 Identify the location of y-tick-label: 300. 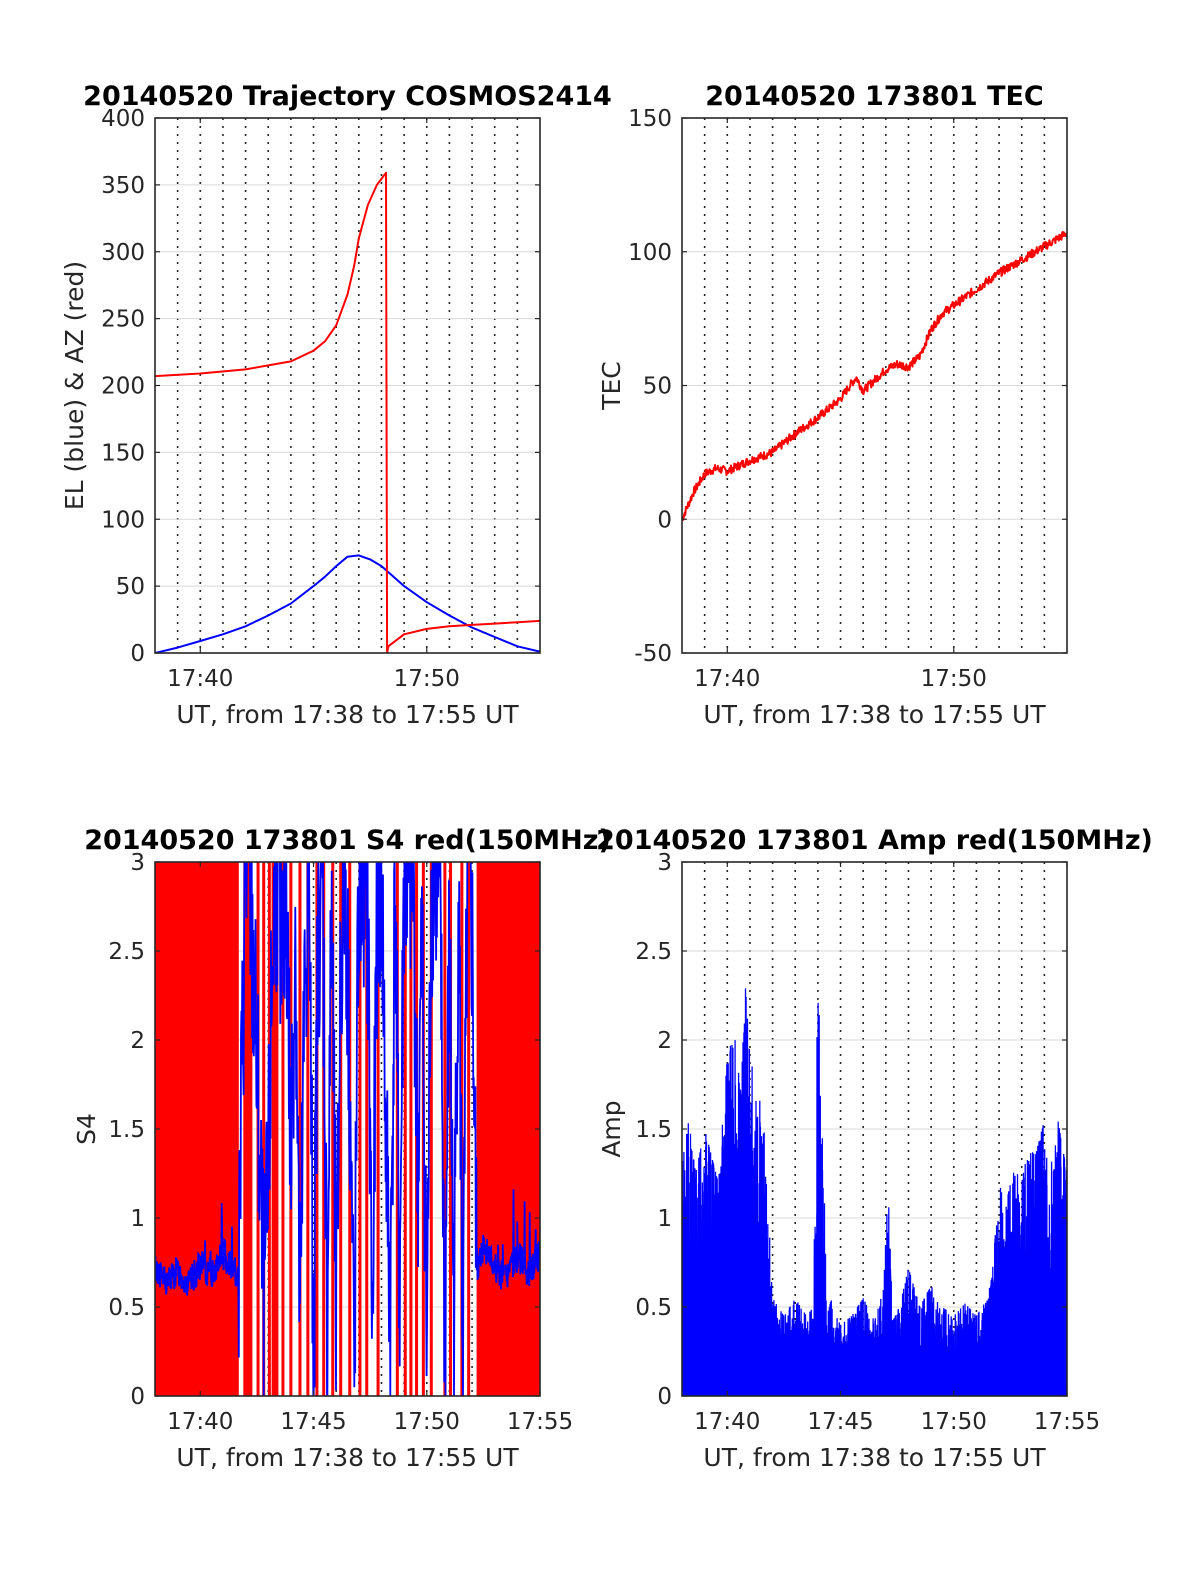
(123, 253).